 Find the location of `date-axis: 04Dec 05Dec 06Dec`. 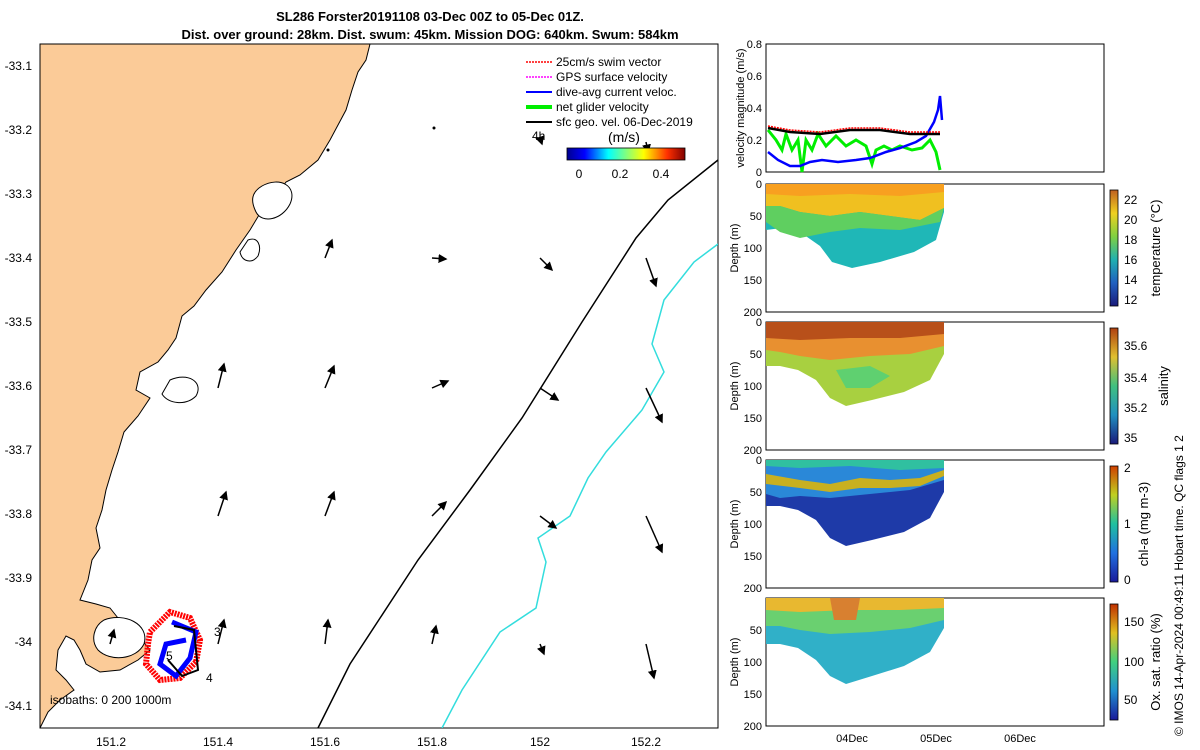

date-axis: 04Dec 05Dec 06Dec is located at coordinates (936, 739).